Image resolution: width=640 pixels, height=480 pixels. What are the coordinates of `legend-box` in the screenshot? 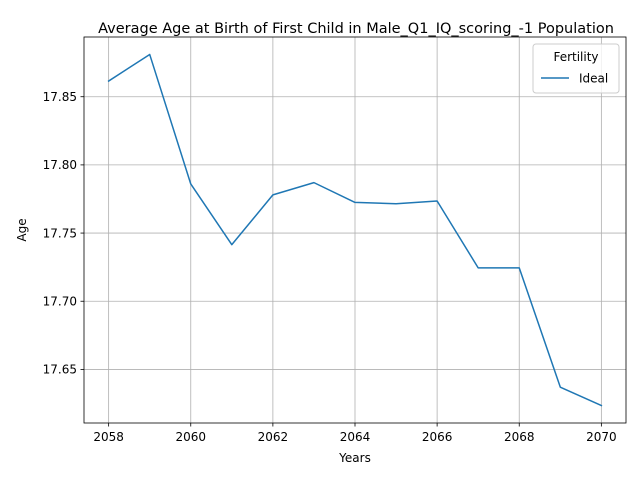 It's located at (576, 68).